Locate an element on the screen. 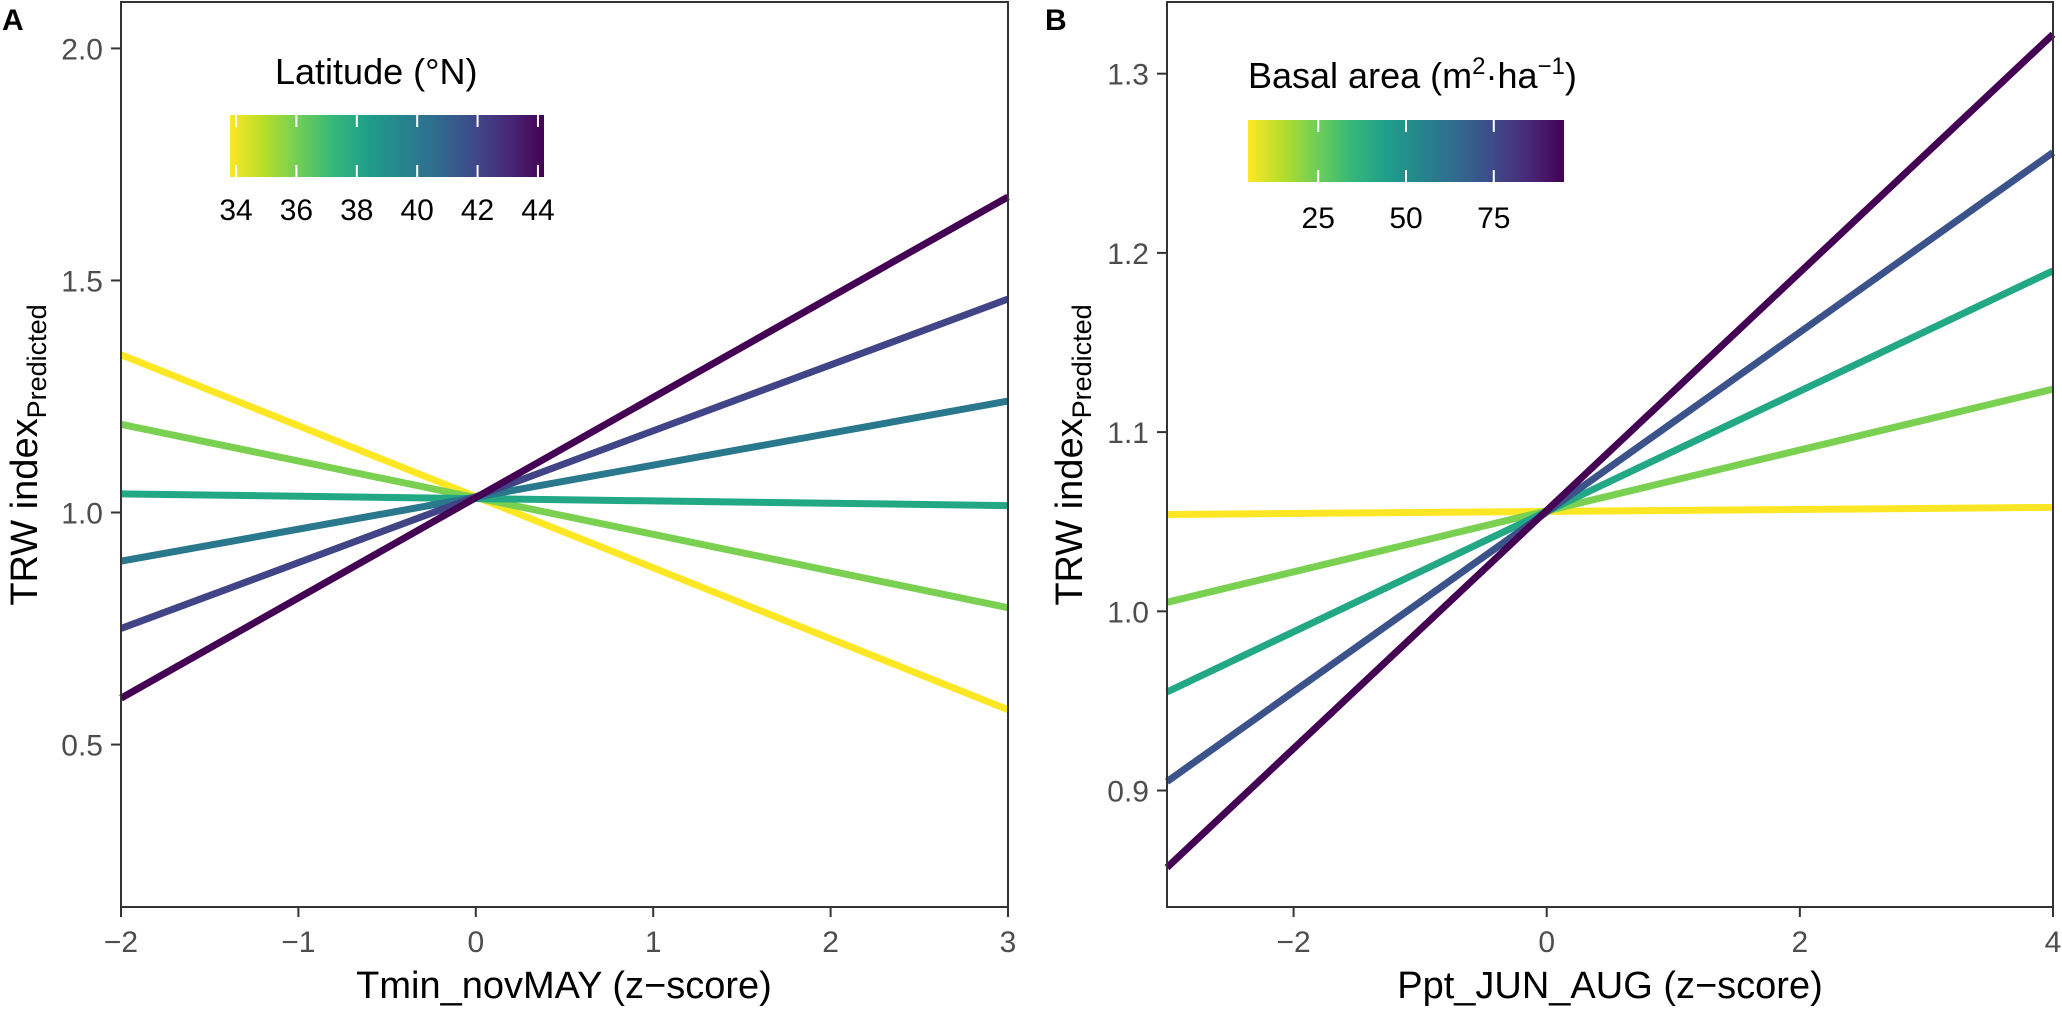 This screenshot has width=2062, height=1009. panel-a-legend-title: Latitude (°N) is located at coordinates (376, 71).